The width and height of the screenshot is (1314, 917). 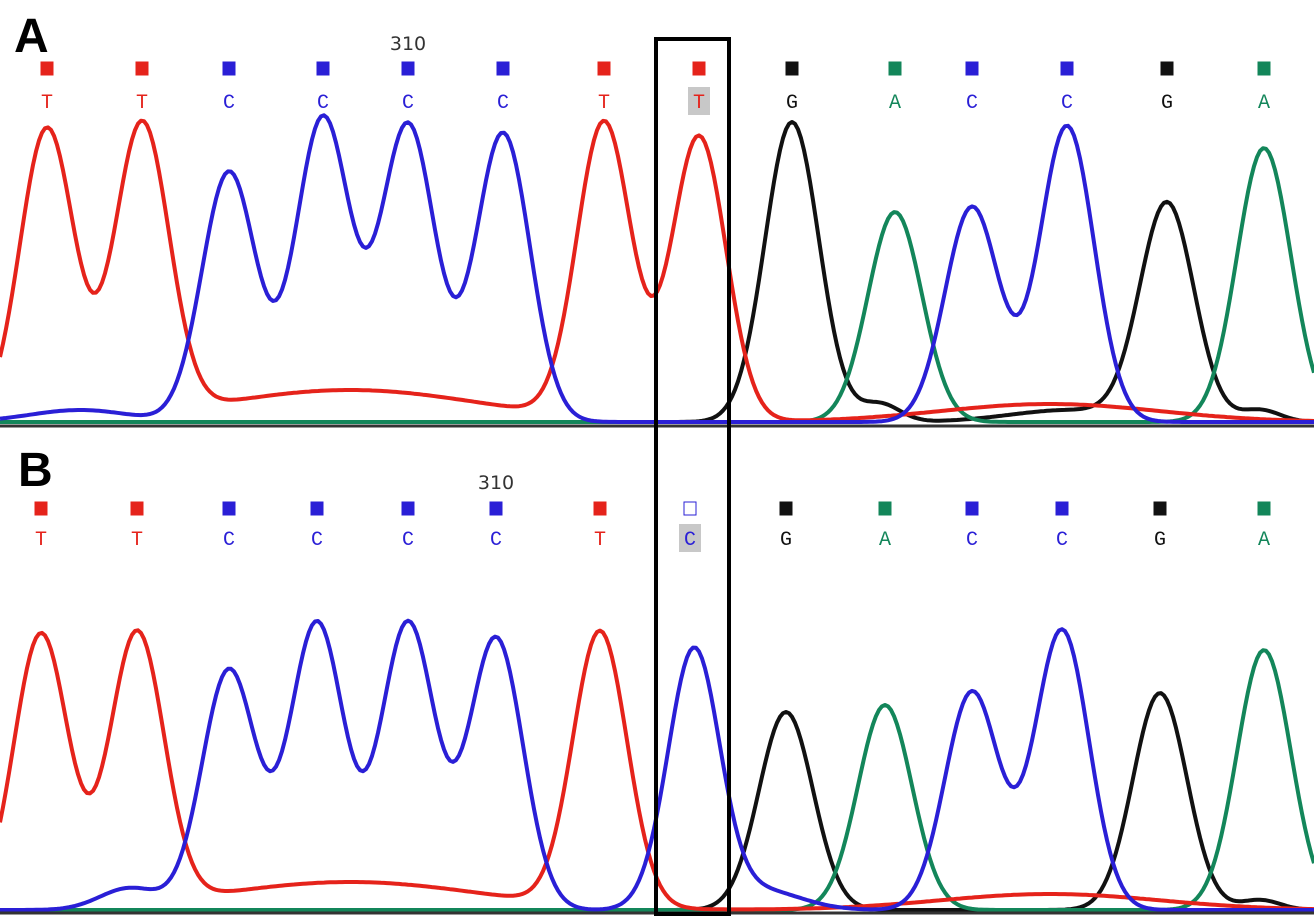 What do you see at coordinates (692, 476) in the screenshot?
I see `highlight-box` at bounding box center [692, 476].